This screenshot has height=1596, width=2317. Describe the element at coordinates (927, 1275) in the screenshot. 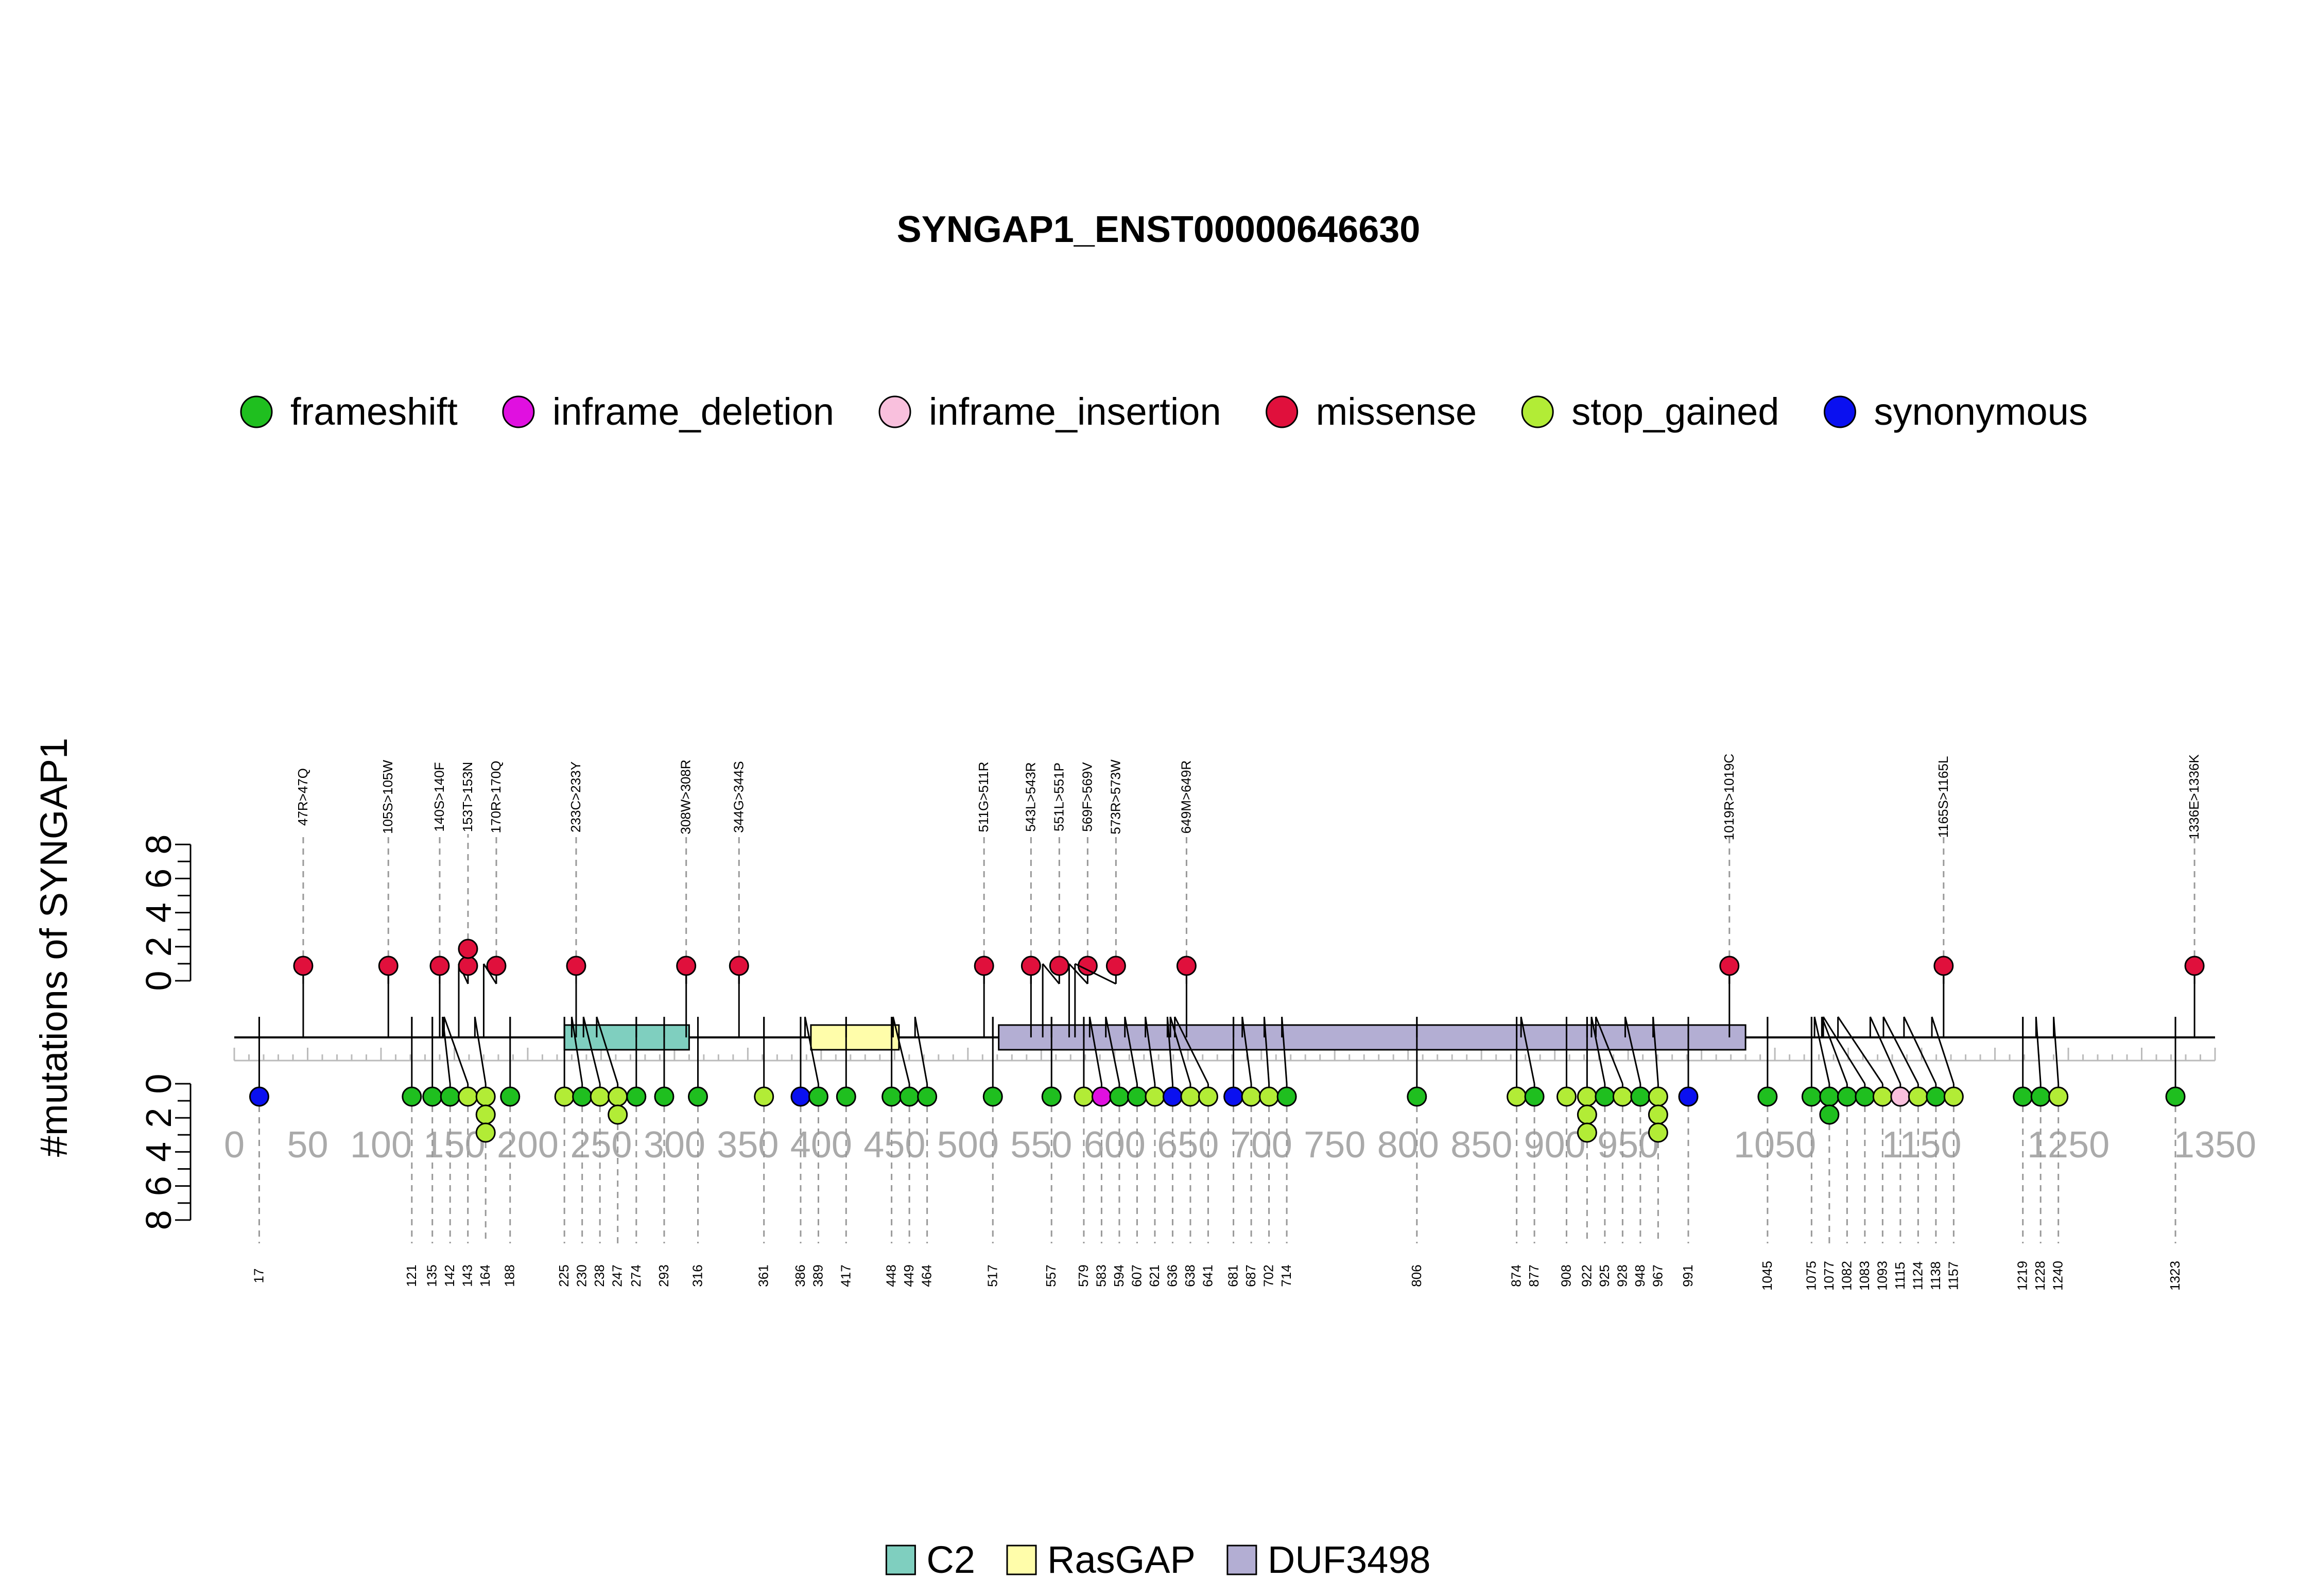

I see `bottom-mutation-label: 464` at that location.